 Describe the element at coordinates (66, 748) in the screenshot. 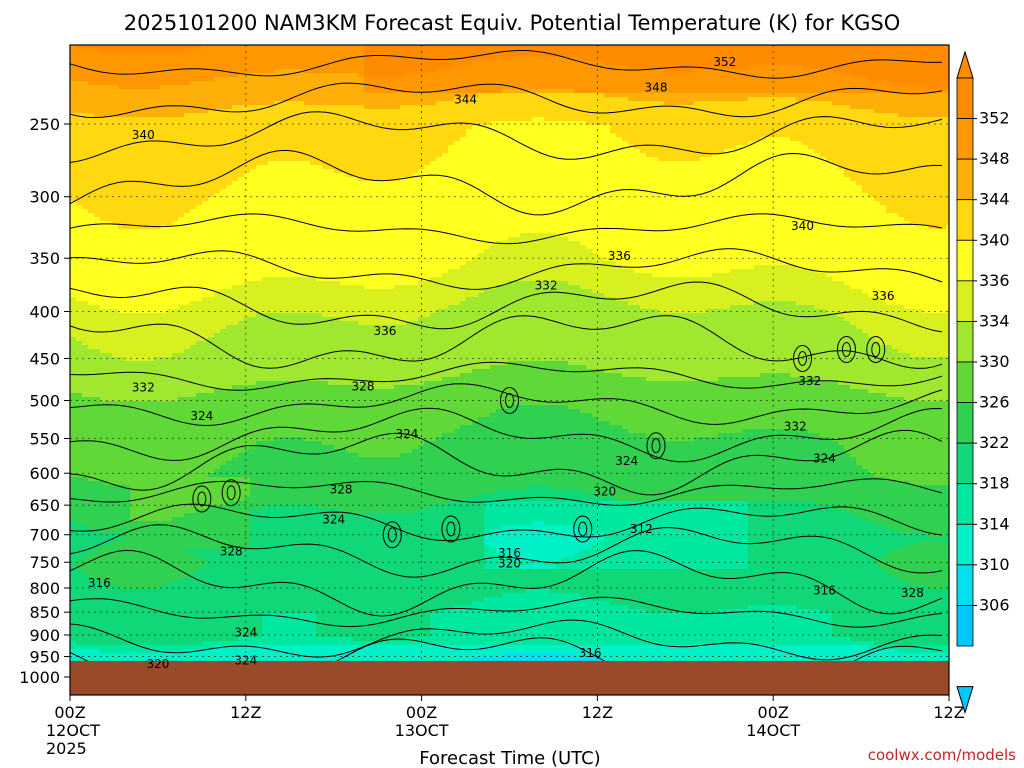

I see `x-tick-label: 2025` at that location.